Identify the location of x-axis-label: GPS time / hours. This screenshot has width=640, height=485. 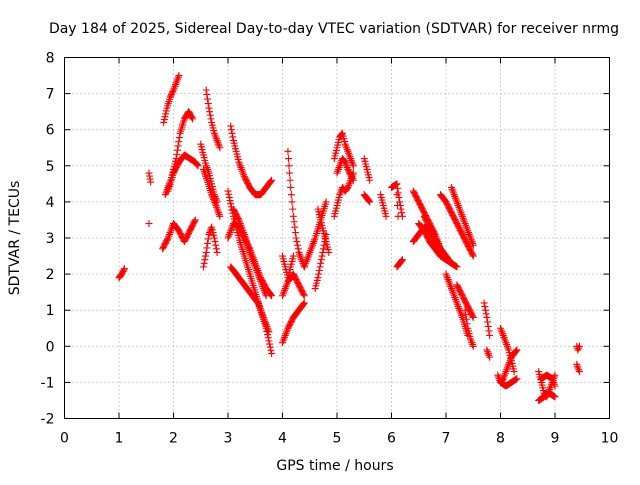
(334, 466).